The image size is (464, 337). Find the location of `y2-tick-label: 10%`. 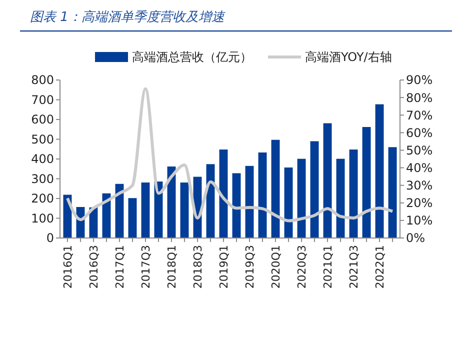

y2-tick-label: 10% is located at coordinates (419, 221).